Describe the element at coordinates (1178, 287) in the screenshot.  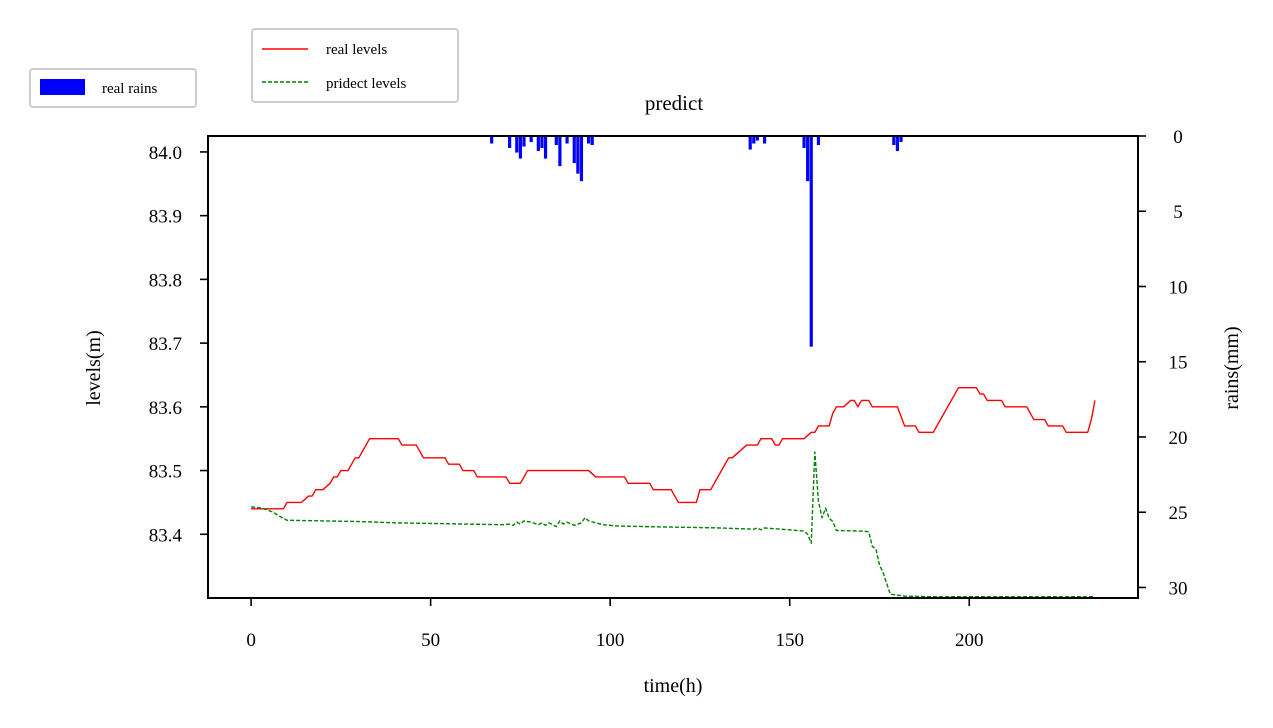
I see `y2-tick-label-2: 10` at that location.